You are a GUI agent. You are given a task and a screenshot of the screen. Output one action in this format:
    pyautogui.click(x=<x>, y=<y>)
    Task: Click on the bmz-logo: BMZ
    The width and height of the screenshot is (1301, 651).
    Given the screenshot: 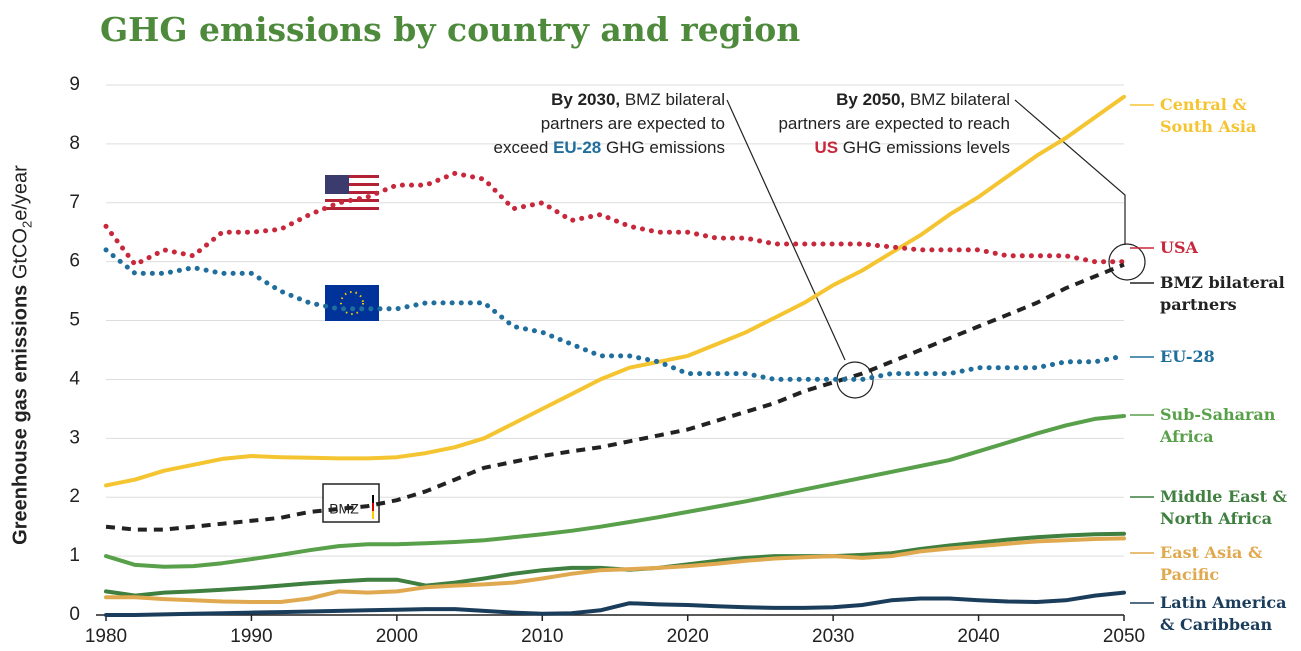 What is the action you would take?
    pyautogui.click(x=351, y=503)
    